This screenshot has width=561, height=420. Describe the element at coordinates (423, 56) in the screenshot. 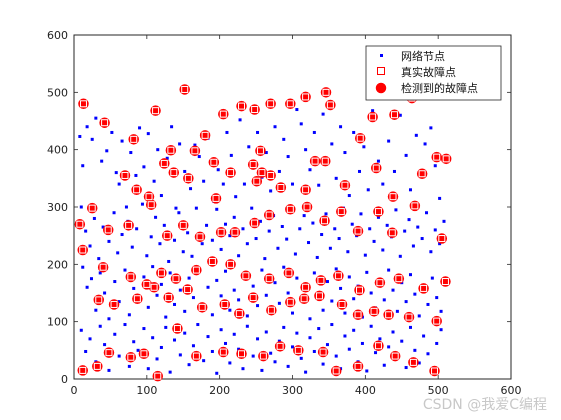

I see `legend-label-nodes: 网络节点` at that location.